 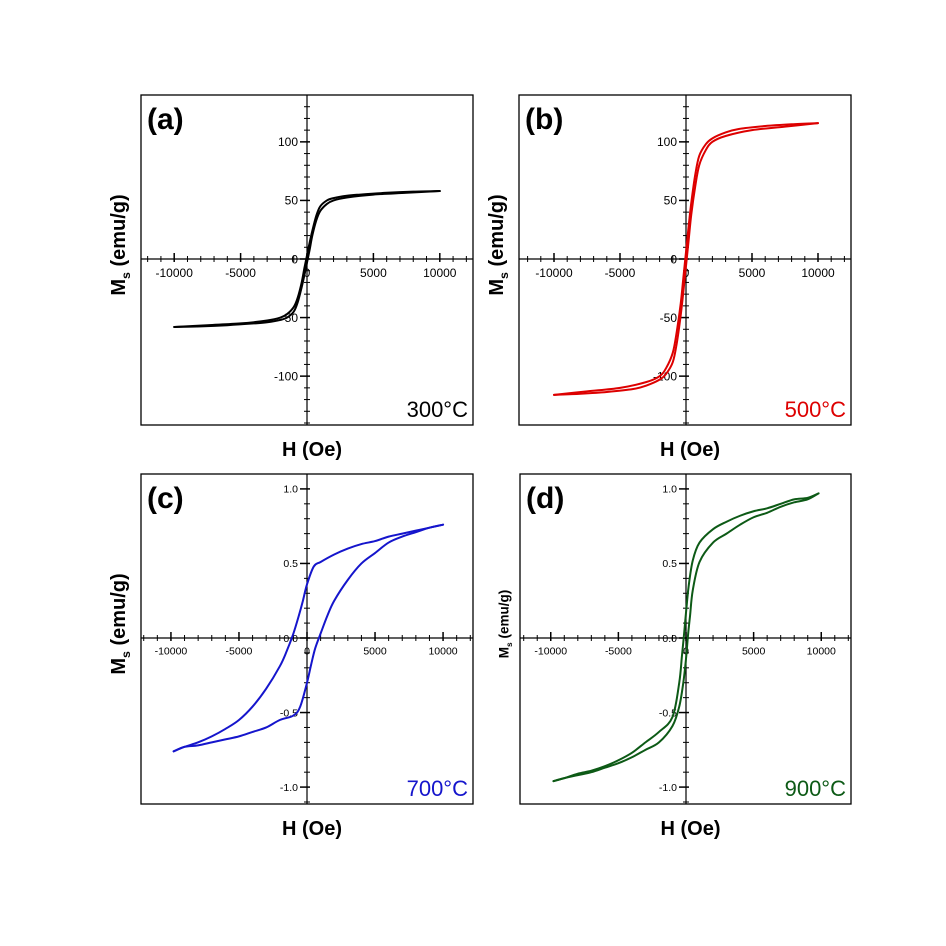 What do you see at coordinates (816, 788) in the screenshot?
I see `temperature-label: 900°C` at bounding box center [816, 788].